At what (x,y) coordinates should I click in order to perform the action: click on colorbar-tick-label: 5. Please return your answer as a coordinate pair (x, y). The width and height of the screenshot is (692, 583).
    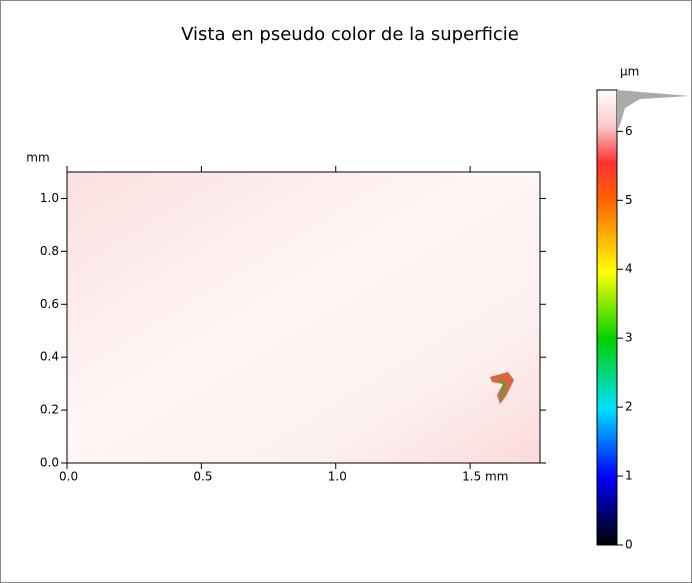
    Looking at the image, I should click on (629, 200).